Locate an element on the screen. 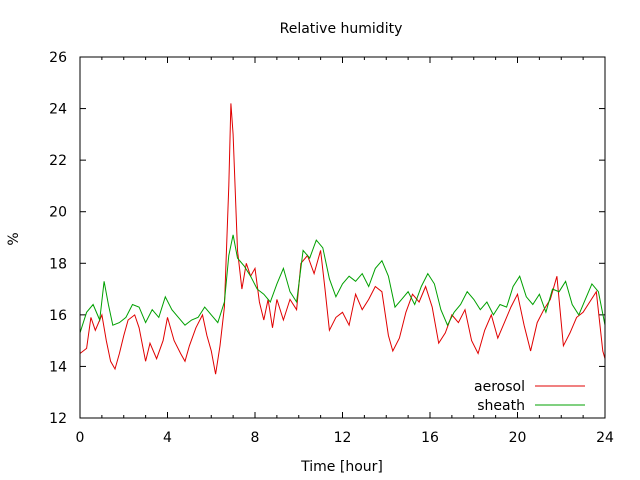  x-tick-label: 4 is located at coordinates (167, 438).